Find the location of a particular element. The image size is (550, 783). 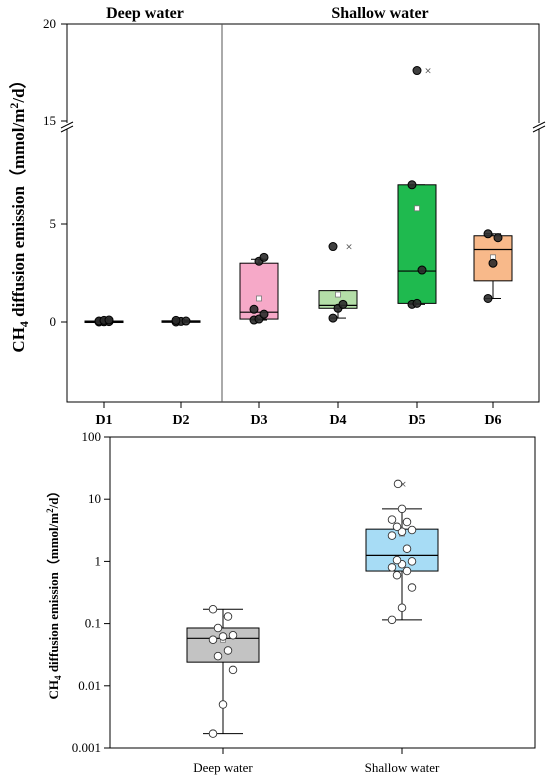

top-x-labels: D1 D2 D3 D4 D5 D6 is located at coordinates (298, 420).